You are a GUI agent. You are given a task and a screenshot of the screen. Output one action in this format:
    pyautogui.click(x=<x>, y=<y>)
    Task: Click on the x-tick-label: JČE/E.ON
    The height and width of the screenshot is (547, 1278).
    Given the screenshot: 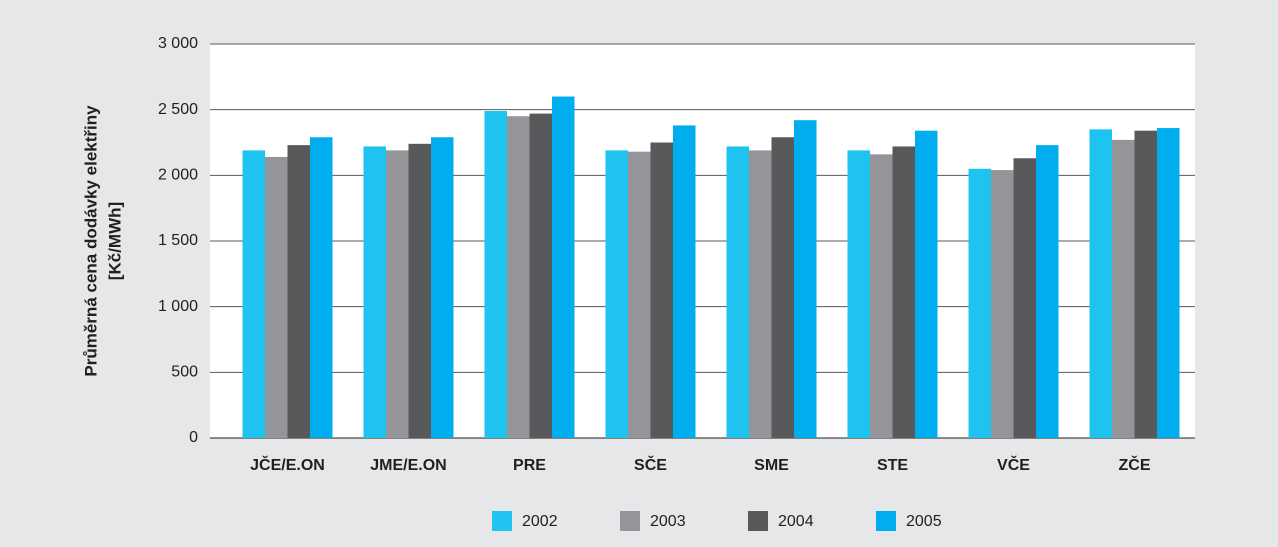 What is the action you would take?
    pyautogui.click(x=287, y=464)
    